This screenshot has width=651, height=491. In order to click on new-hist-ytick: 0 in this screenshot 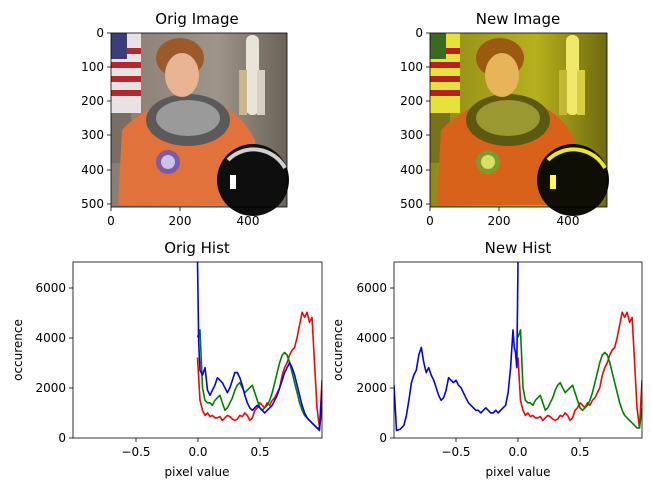, I will do `click(383, 438)`.